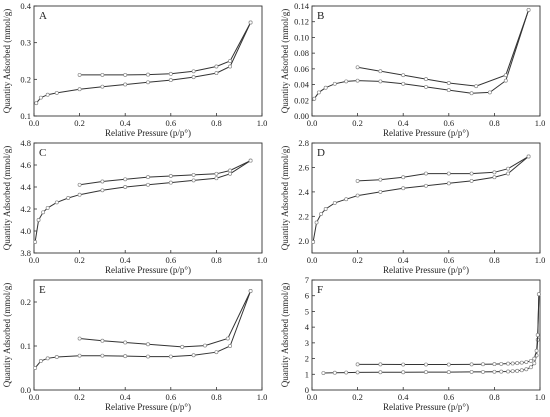  I want to click on y-tick-label: 7, so click(307, 280).